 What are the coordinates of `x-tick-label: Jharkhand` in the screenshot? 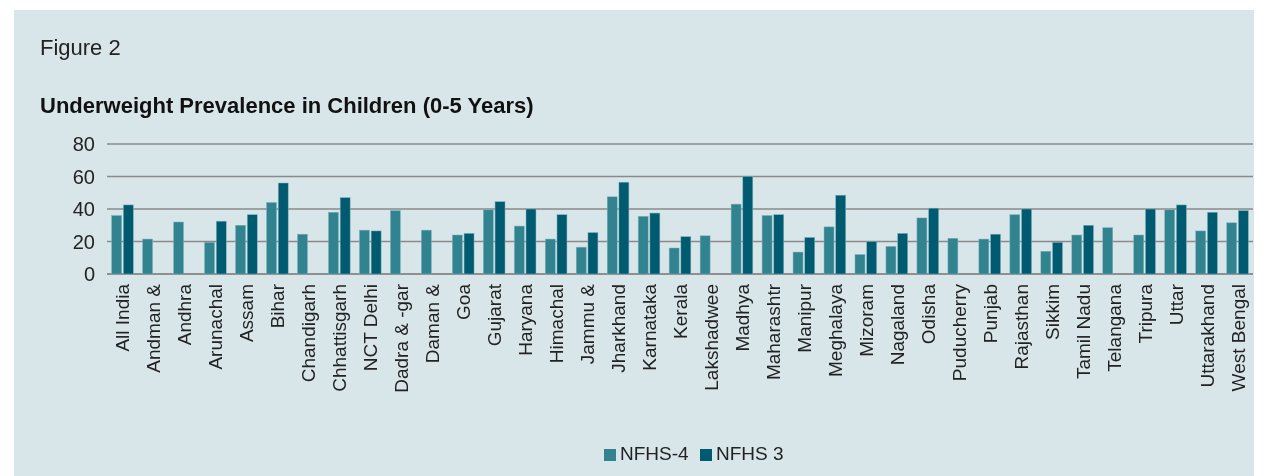 It's located at (619, 328).